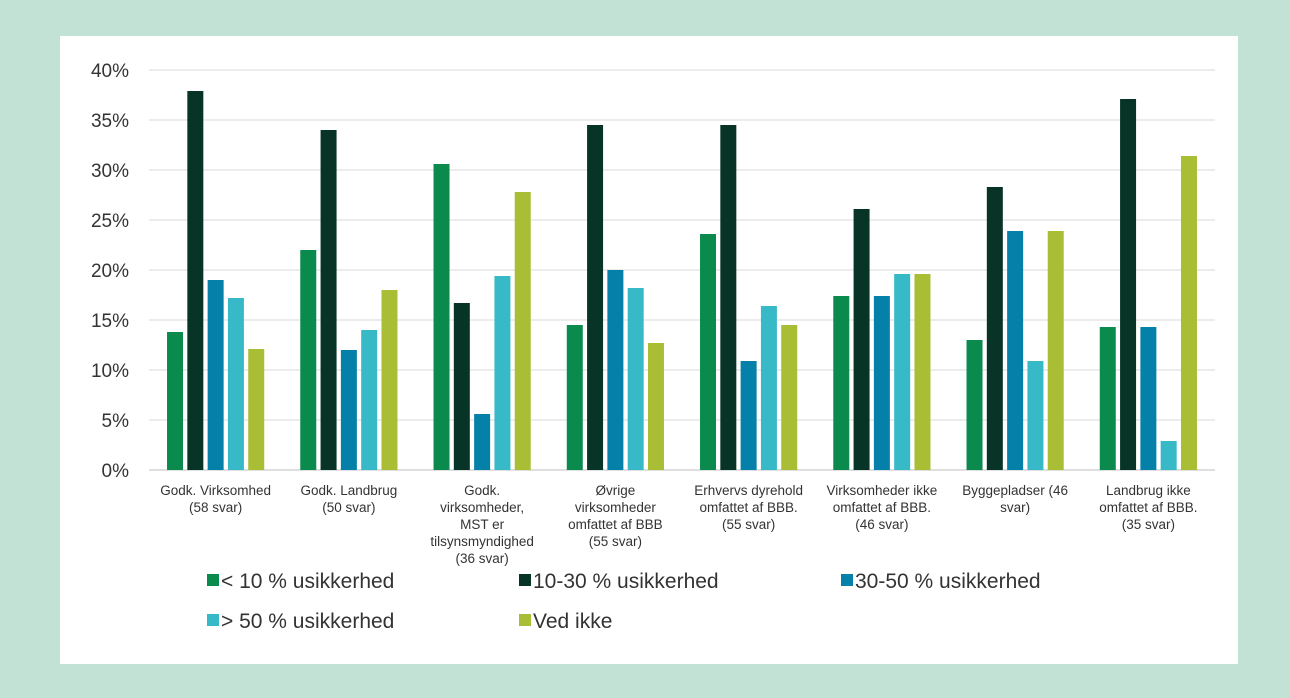  Describe the element at coordinates (307, 581) in the screenshot. I see `legend-label: < 10 % usikkerhed` at that location.